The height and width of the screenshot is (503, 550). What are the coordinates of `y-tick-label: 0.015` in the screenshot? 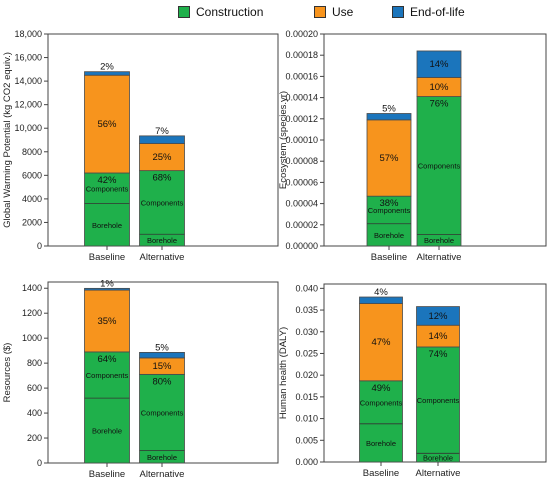 It's located at (306, 397).